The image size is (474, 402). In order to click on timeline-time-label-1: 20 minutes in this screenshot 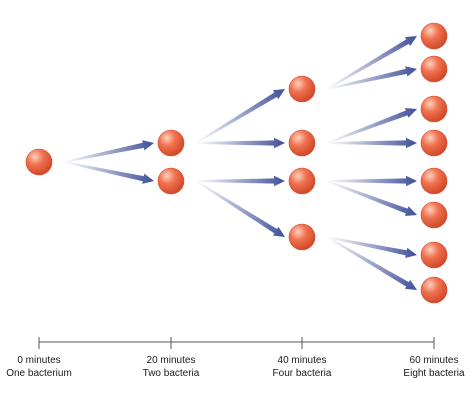, I will do `click(171, 360)`.